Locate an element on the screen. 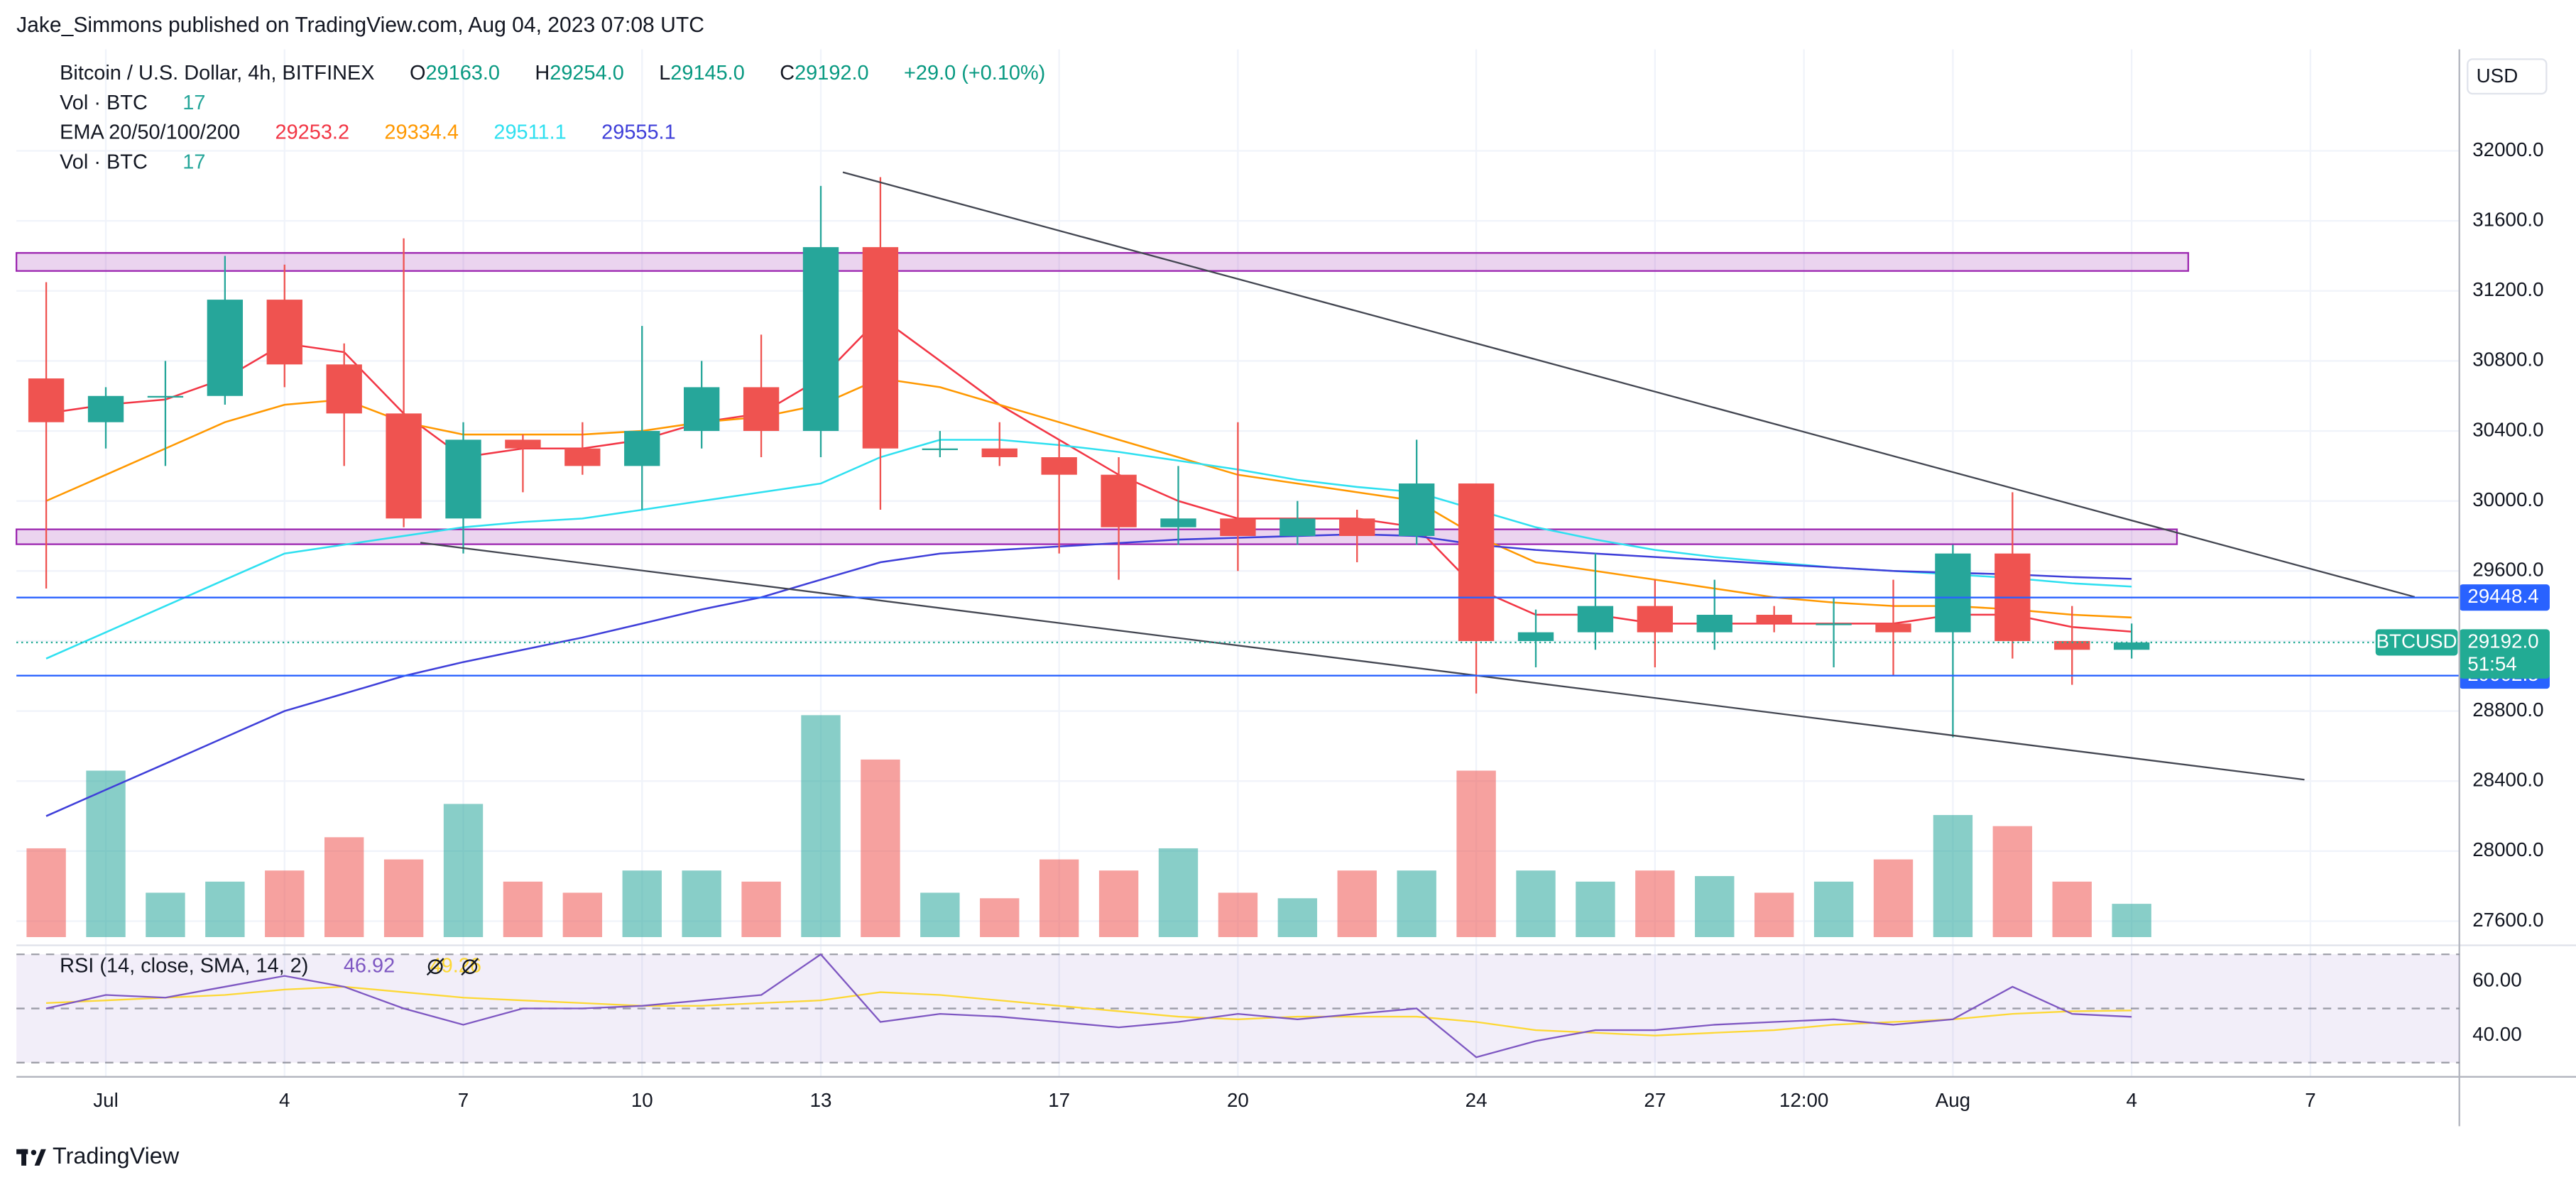 The image size is (2576, 1187). ohlc-value: 29163.0 is located at coordinates (462, 73).